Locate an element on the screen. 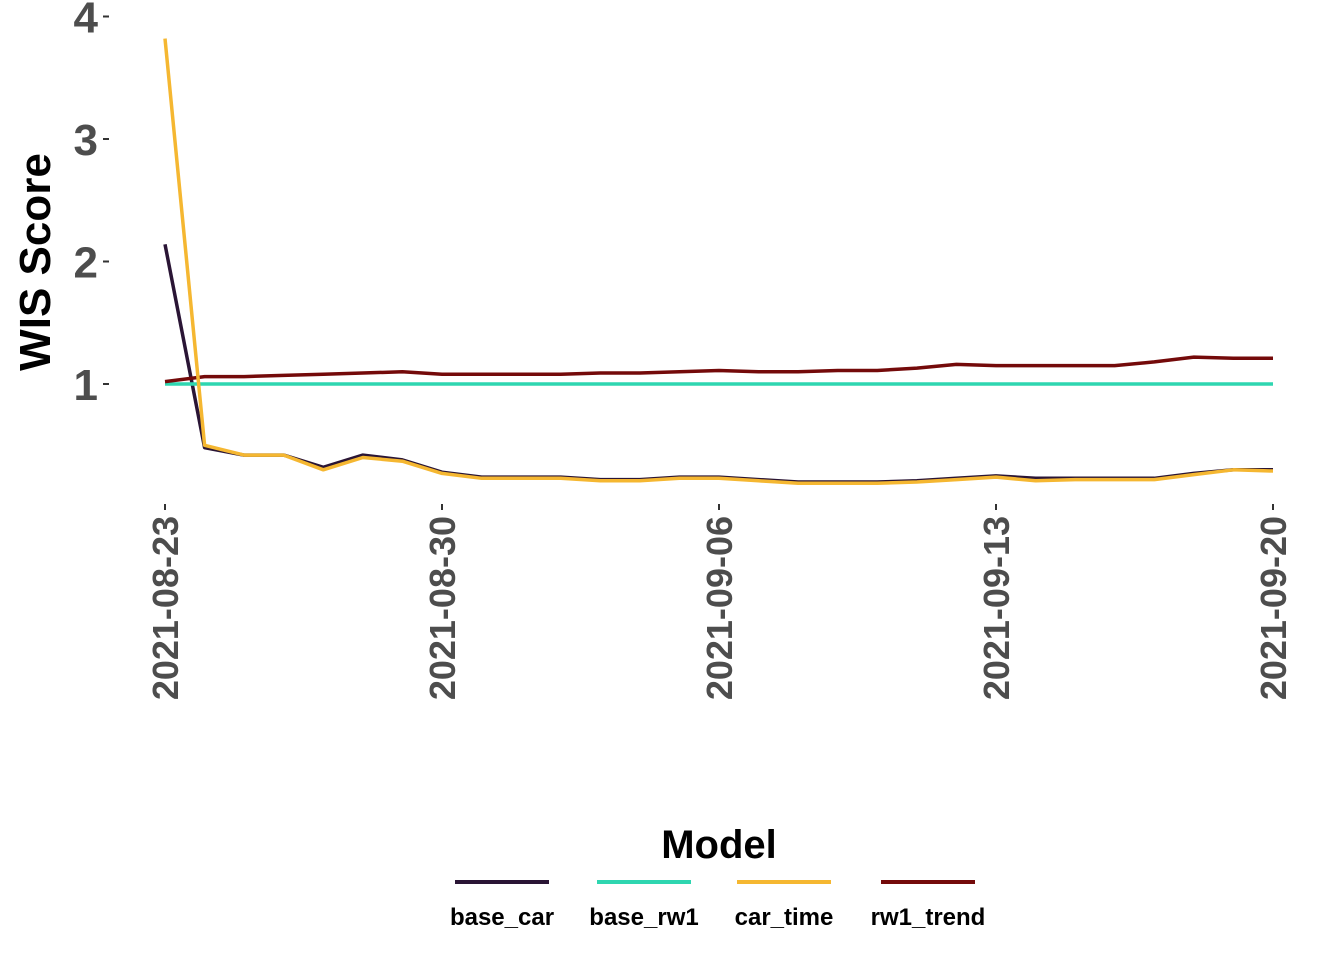 The image size is (1344, 960). y-tick-label-1: 1 is located at coordinates (86, 385).